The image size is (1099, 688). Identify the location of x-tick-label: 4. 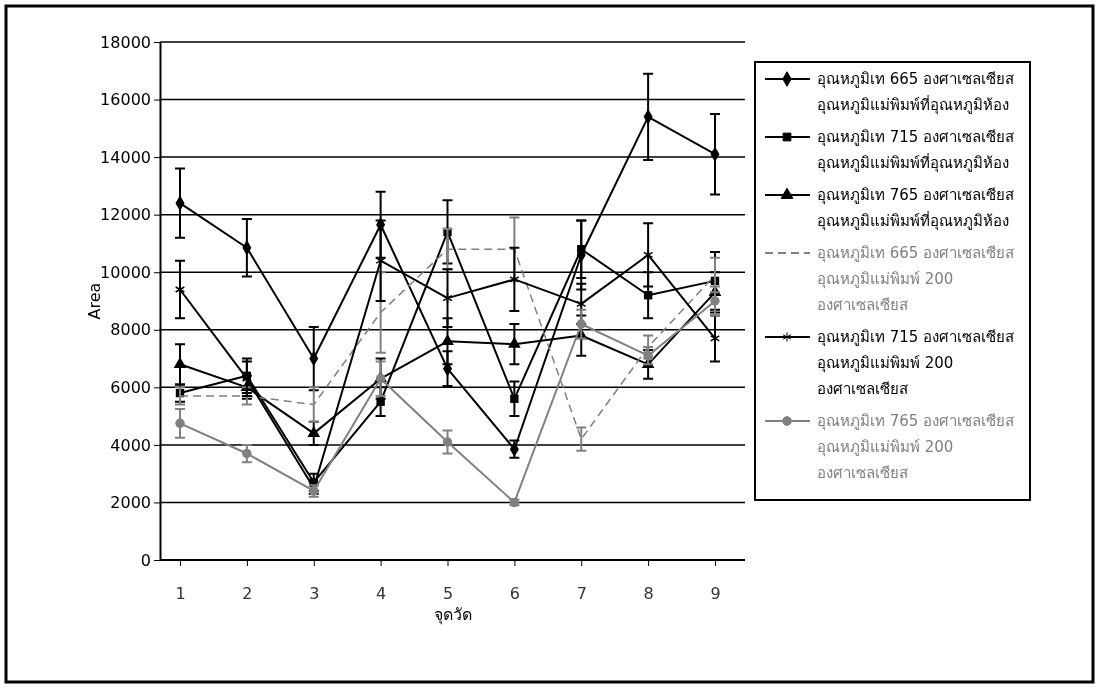
(381, 594).